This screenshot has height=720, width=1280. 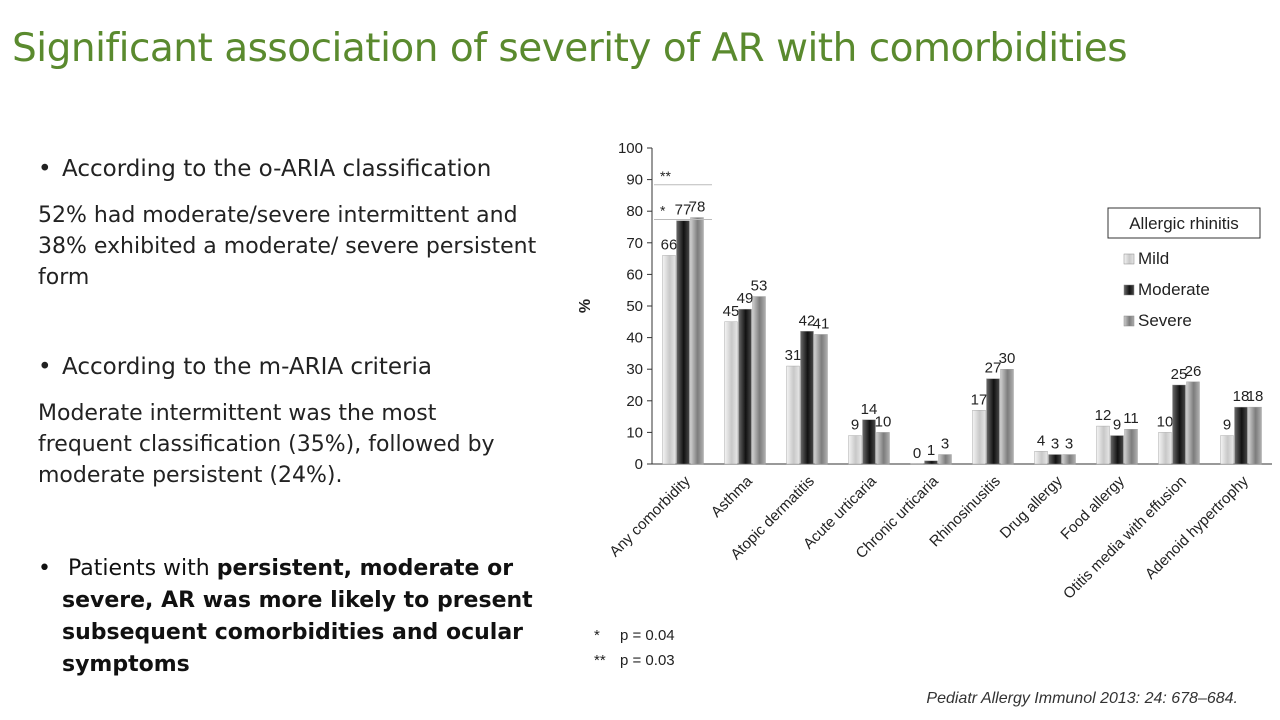 What do you see at coordinates (639, 464) in the screenshot?
I see `y-tick-label: 0` at bounding box center [639, 464].